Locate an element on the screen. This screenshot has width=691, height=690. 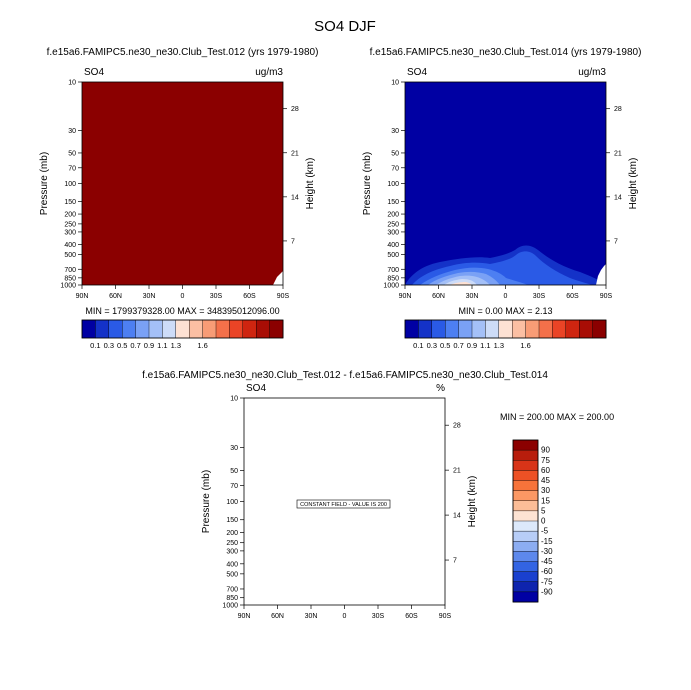
y-tick-label: 400 is located at coordinates (232, 564).